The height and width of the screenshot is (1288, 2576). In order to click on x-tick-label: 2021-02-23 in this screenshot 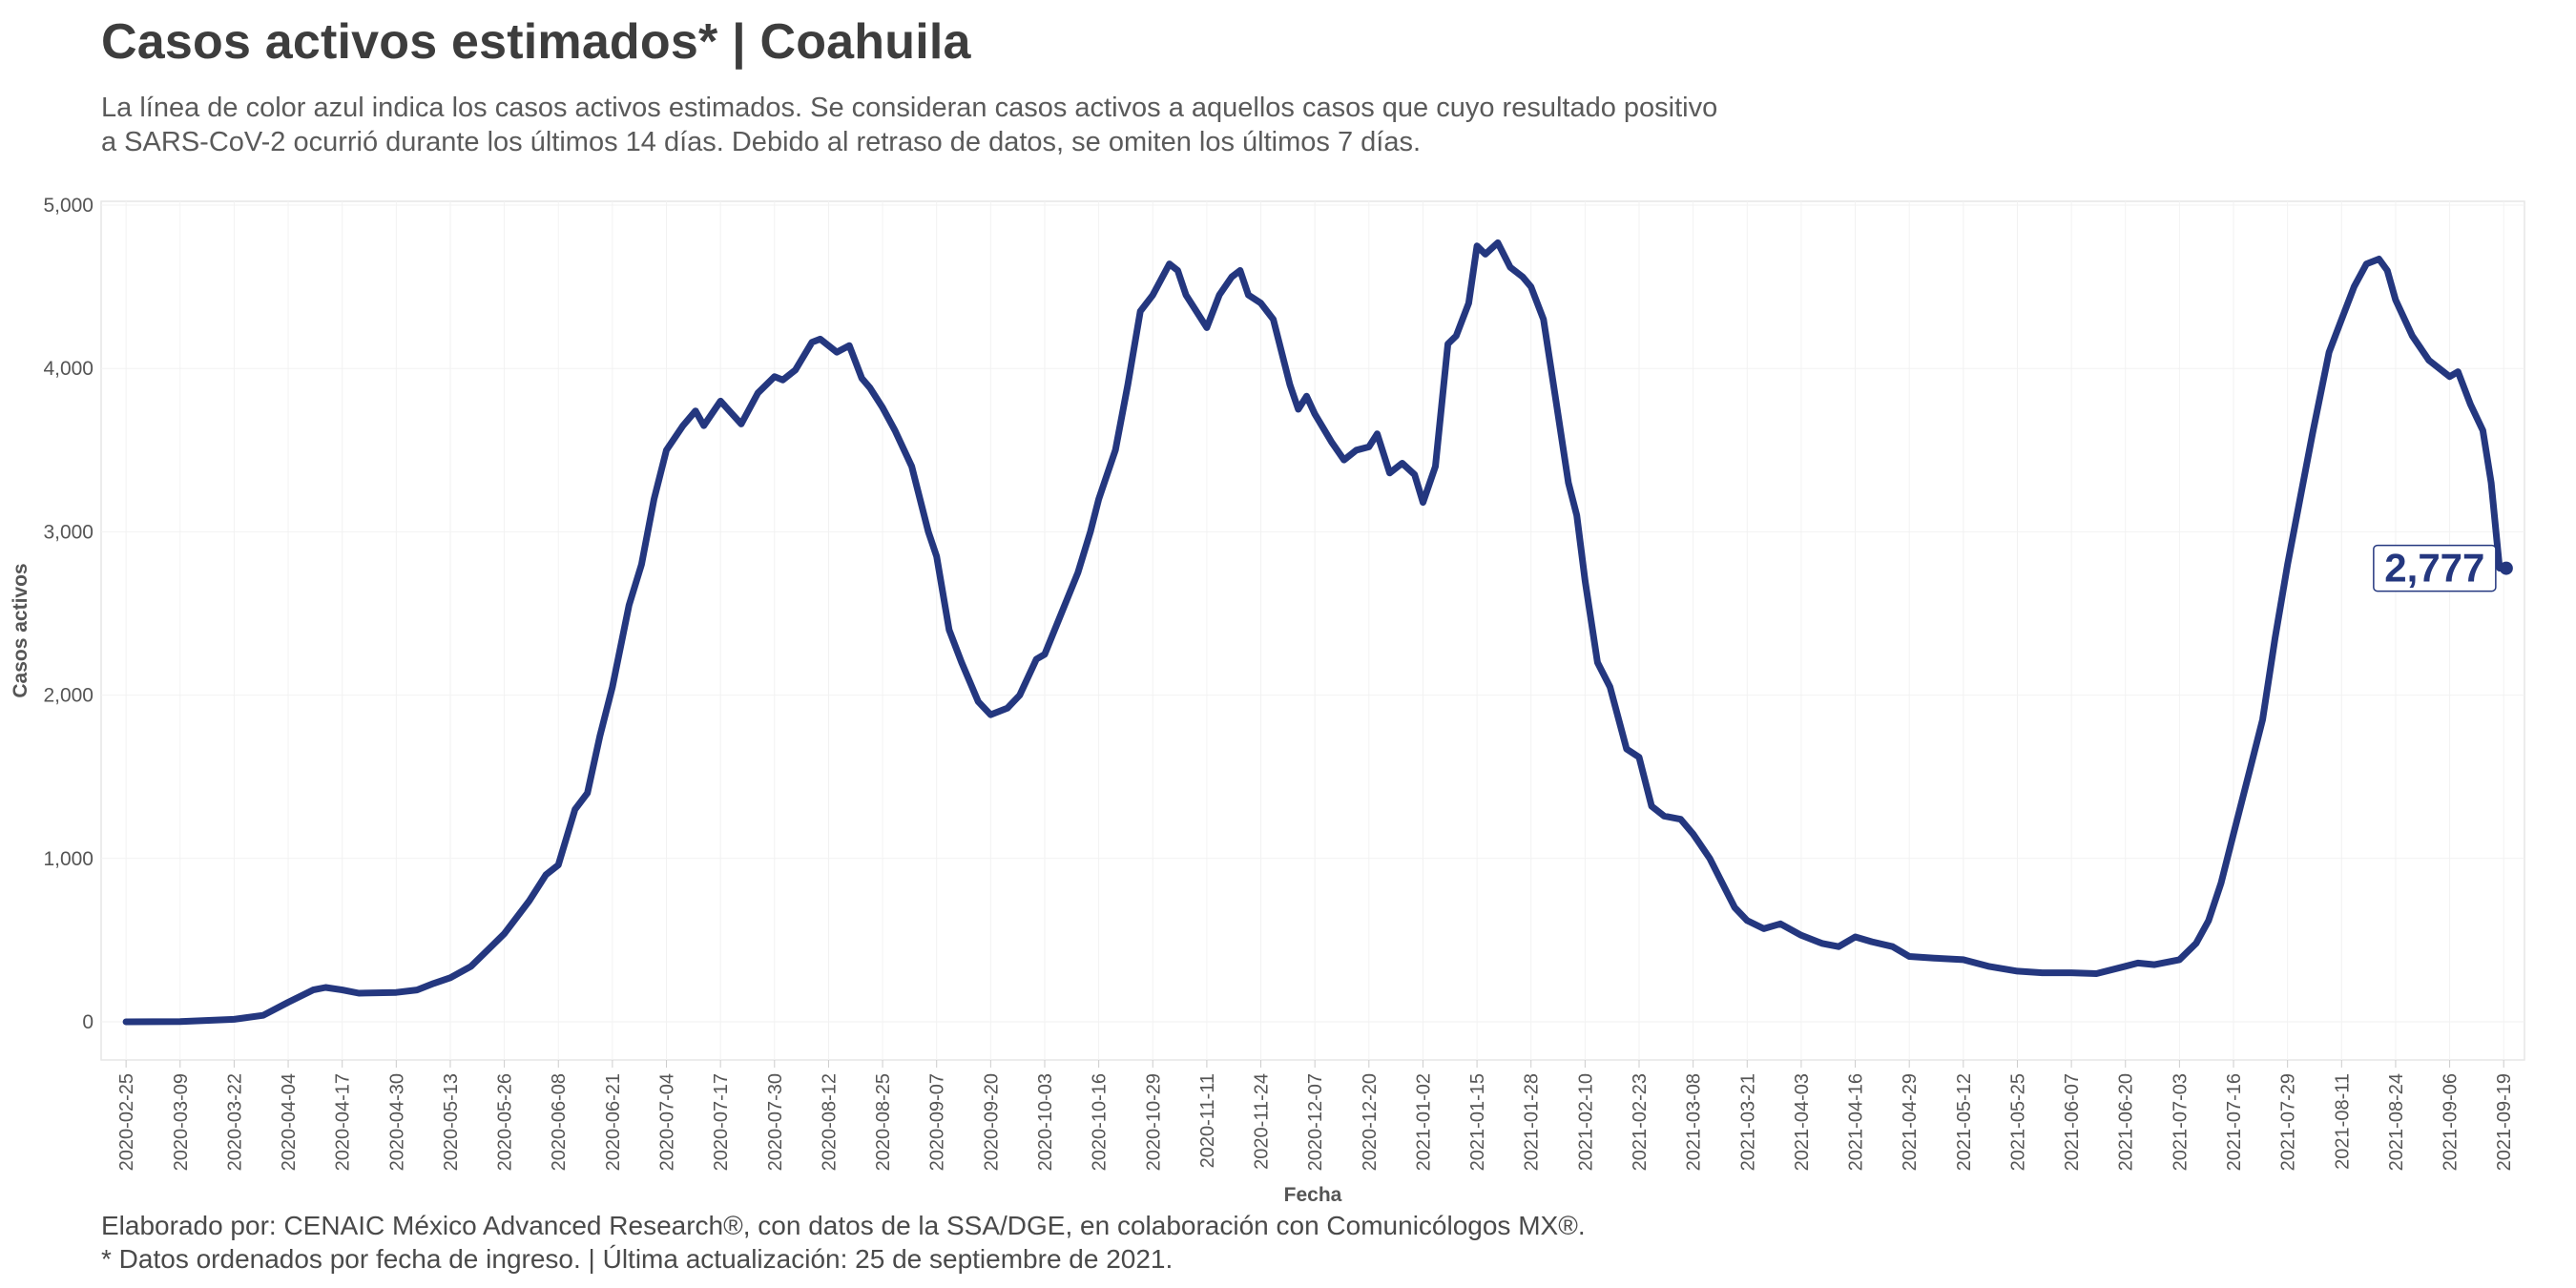, I will do `click(1640, 1122)`.